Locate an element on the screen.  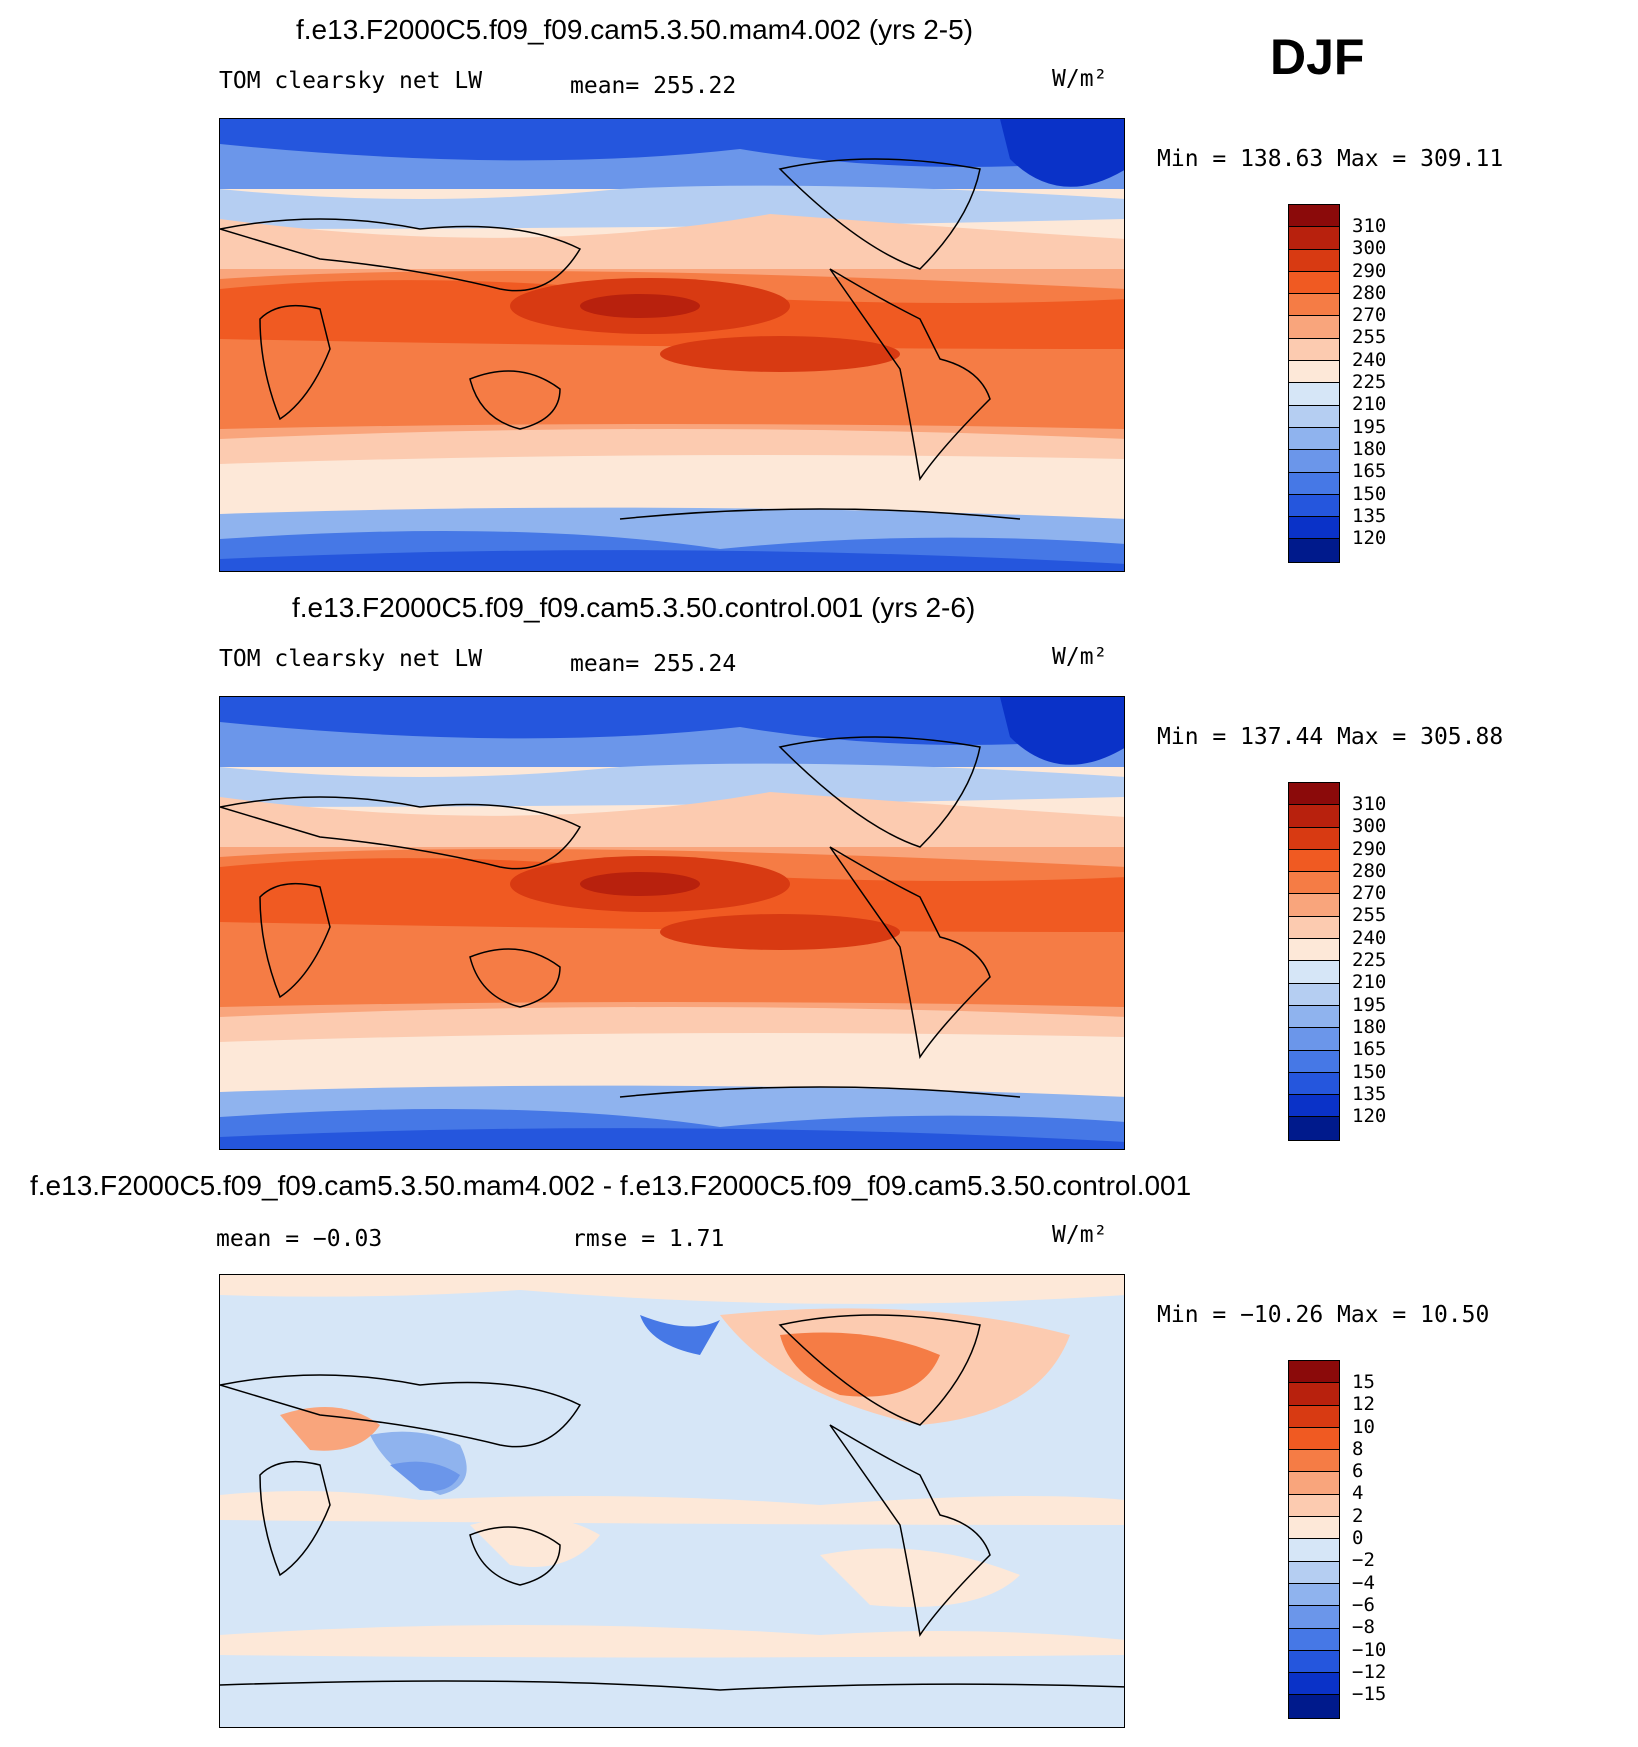
colorbar-tick-label: 15 is located at coordinates (1363, 1382).